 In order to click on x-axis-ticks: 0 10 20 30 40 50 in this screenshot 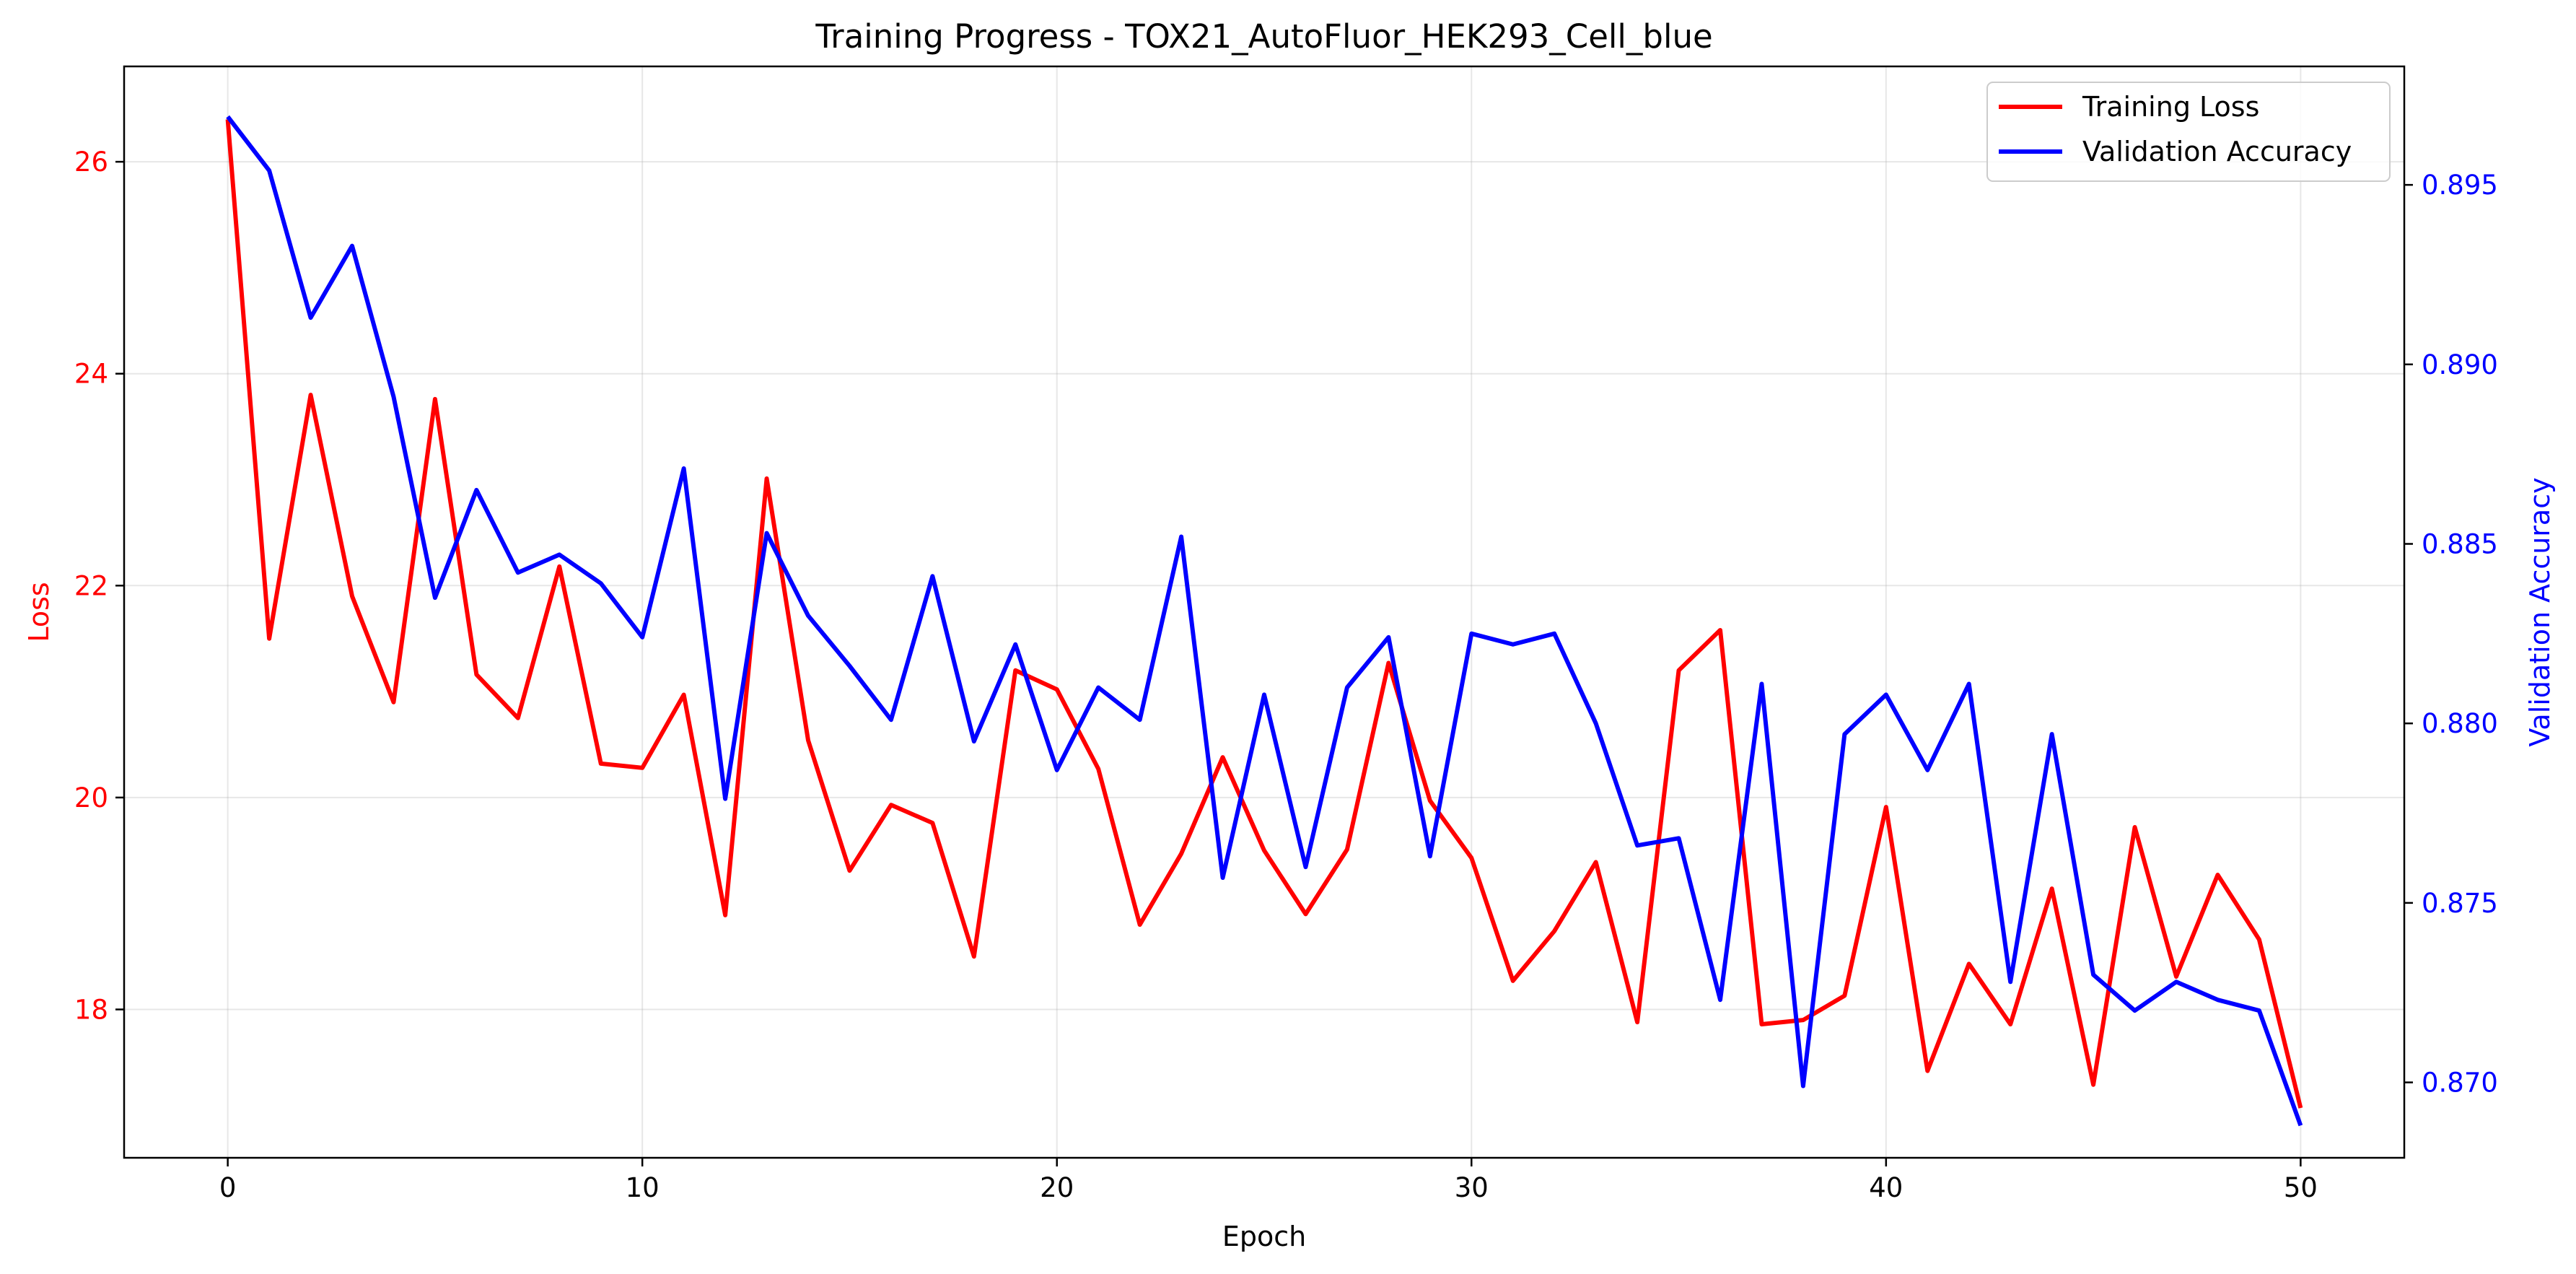, I will do `click(1268, 1180)`.